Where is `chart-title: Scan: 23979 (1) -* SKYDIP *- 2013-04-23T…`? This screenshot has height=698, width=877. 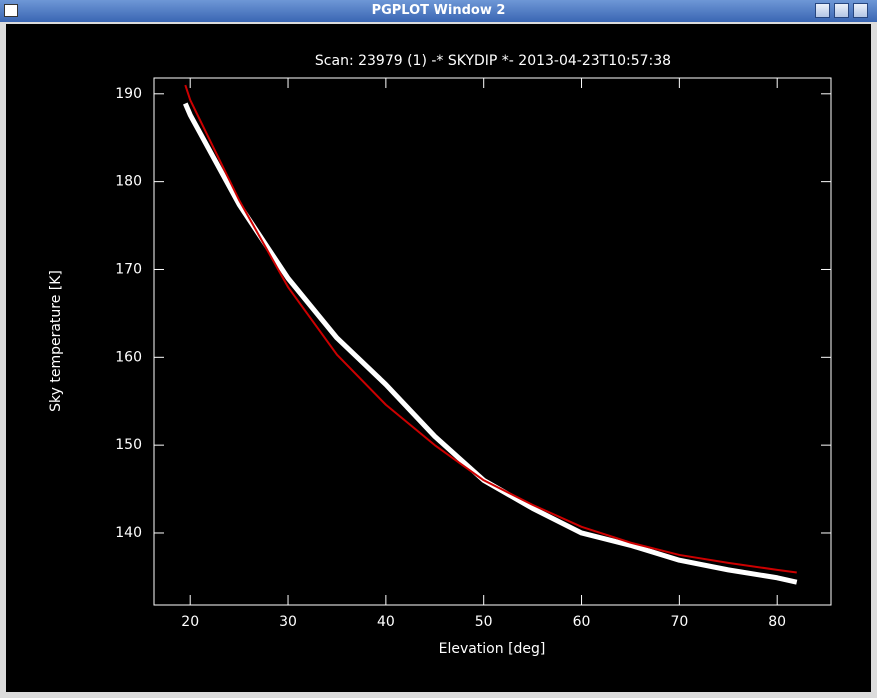 chart-title: Scan: 23979 (1) -* SKYDIP *- 2013-04-23T… is located at coordinates (493, 61).